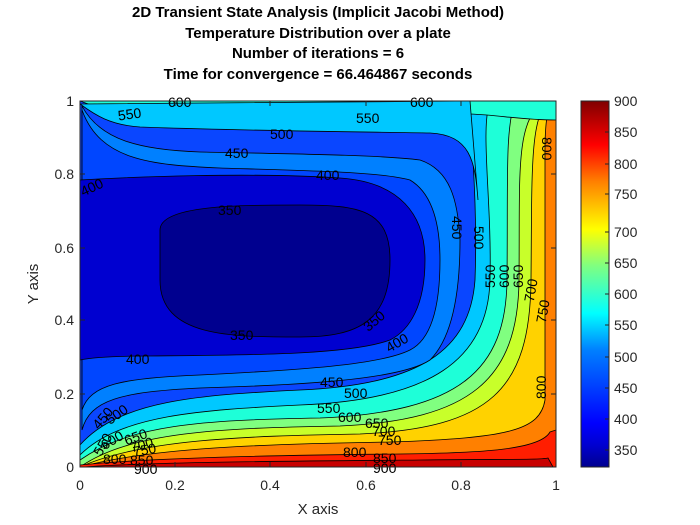  What do you see at coordinates (318, 33) in the screenshot?
I see `title-line-2: Temperature Distribution over a plate` at bounding box center [318, 33].